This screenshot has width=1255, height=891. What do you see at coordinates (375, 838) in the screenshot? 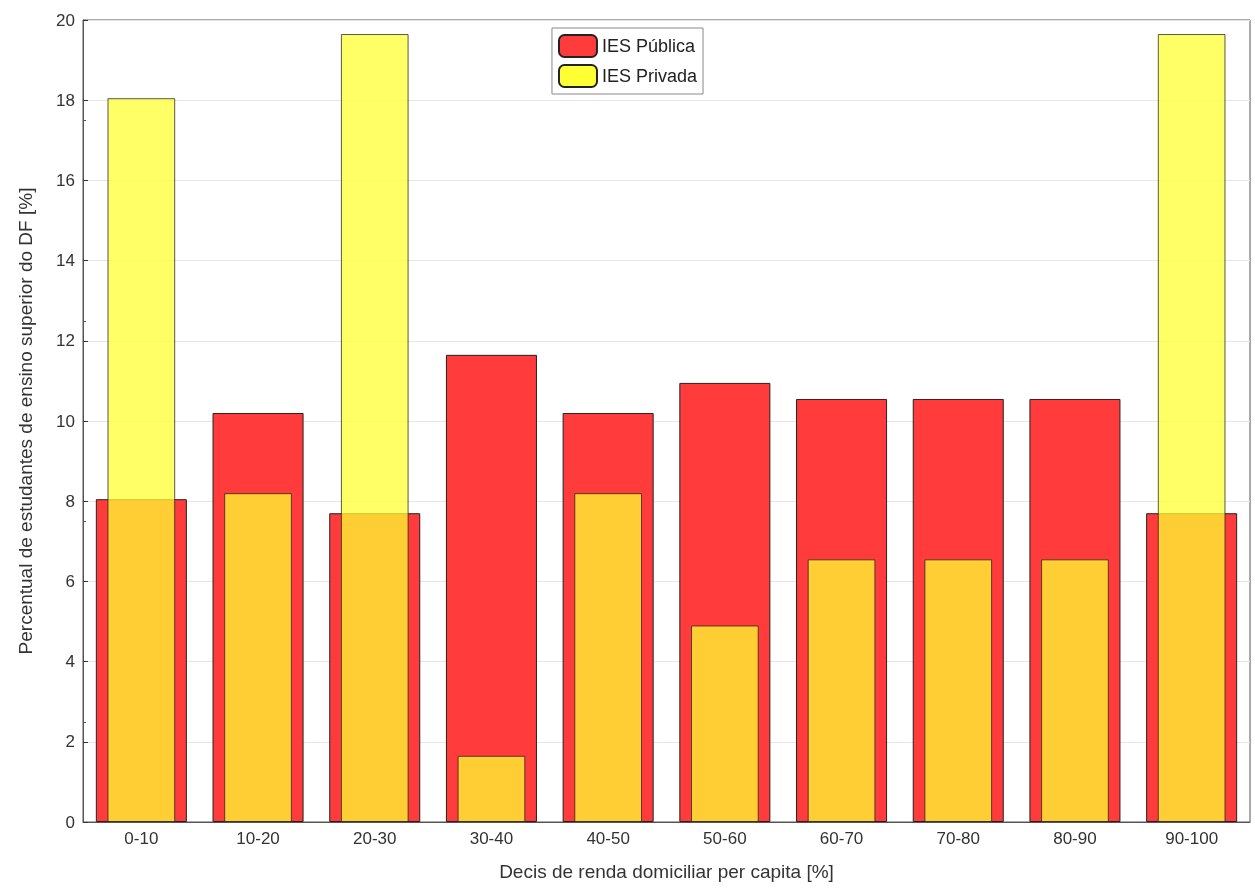
I see `x-tick-label: 20-30` at bounding box center [375, 838].